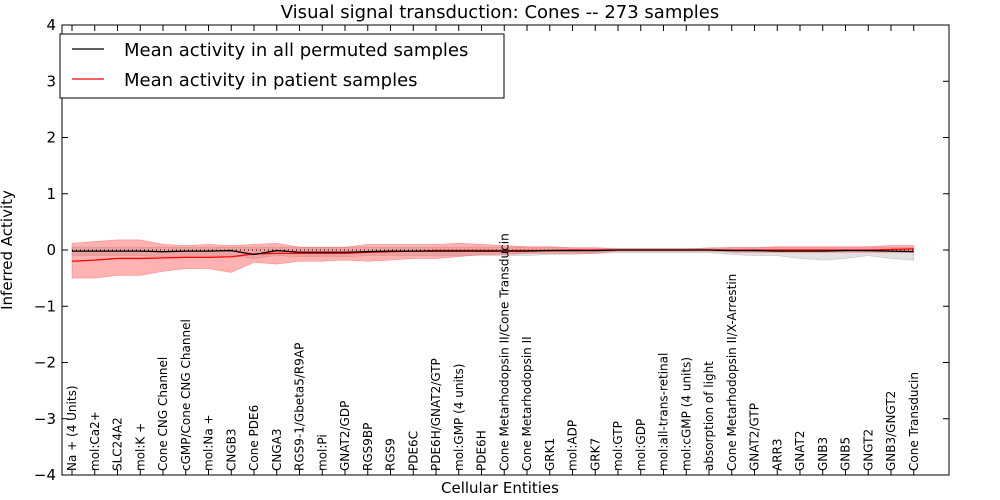 The height and width of the screenshot is (500, 1000). Describe the element at coordinates (823, 454) in the screenshot. I see `x-tick-label: GNB3` at that location.